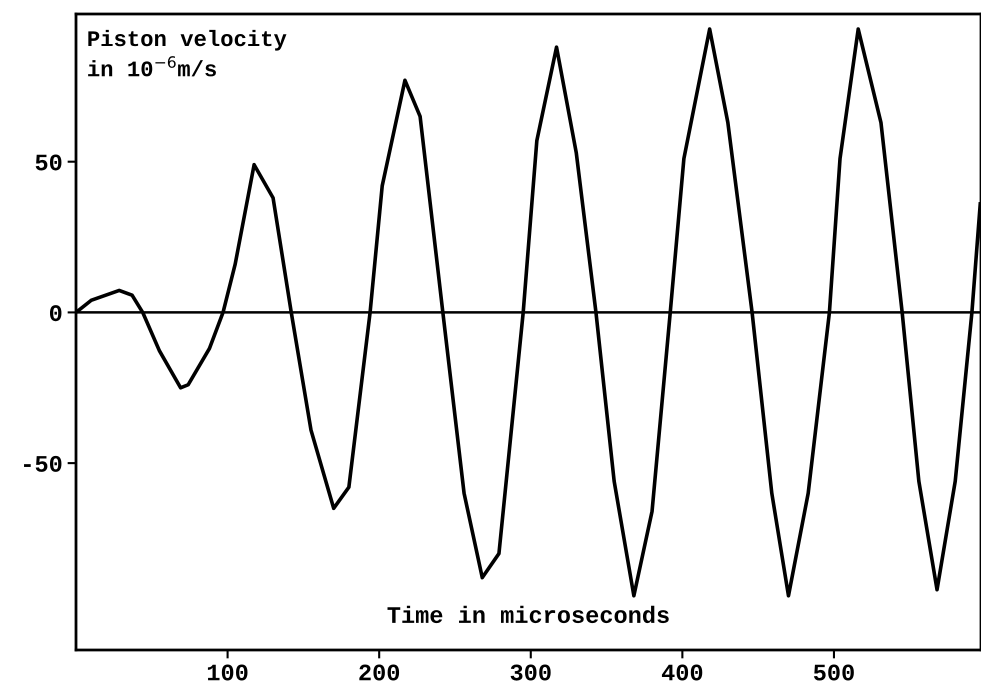 This screenshot has height=692, width=981. I want to click on x-tick-label: 400, so click(682, 672).